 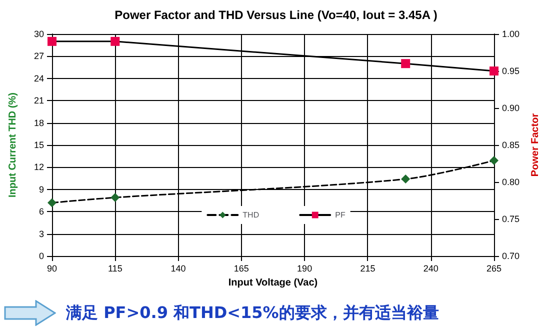 I want to click on y-tick-label: 21, so click(x=39, y=101).